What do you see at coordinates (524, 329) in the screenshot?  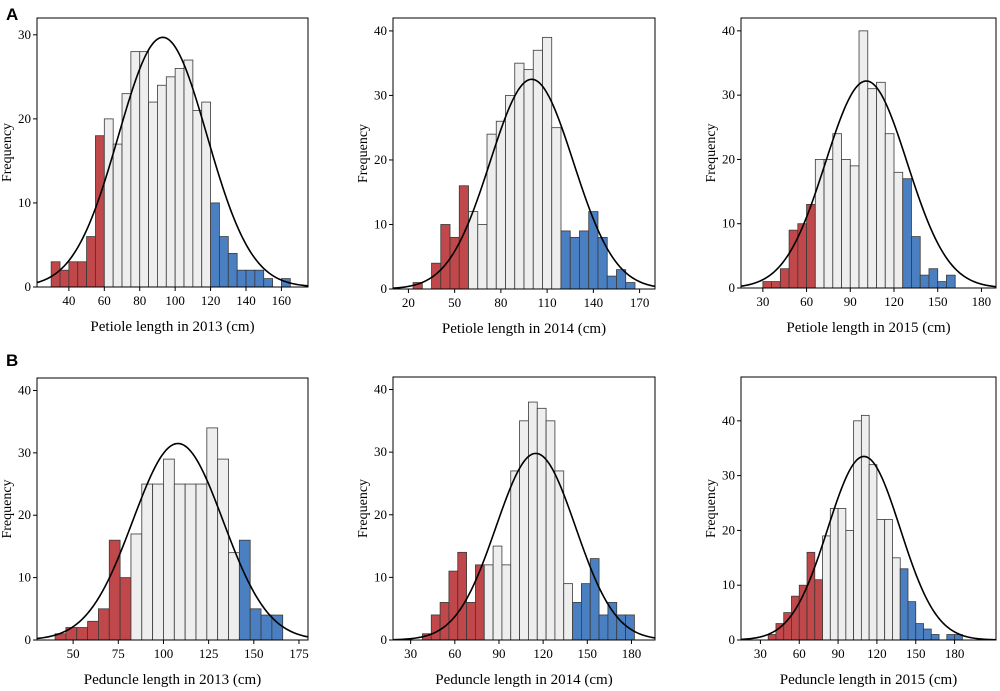 I see `x-axis-title: Petiole length in 2014 (cm)` at bounding box center [524, 329].